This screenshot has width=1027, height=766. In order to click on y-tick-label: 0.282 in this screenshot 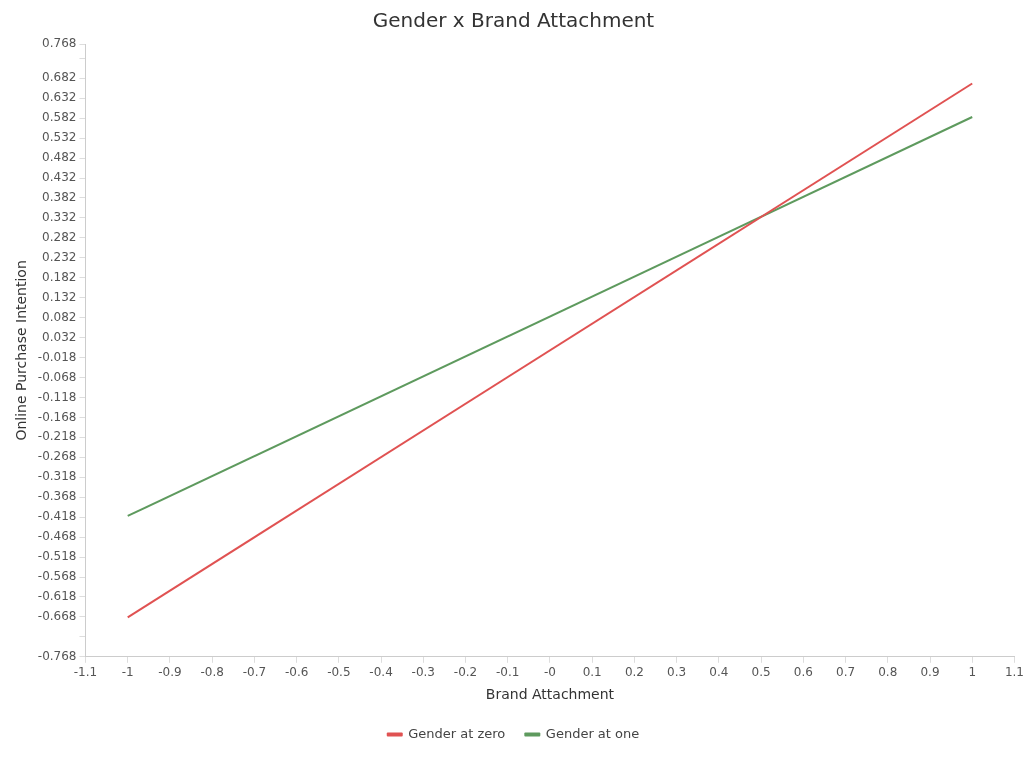, I will do `click(59, 237)`.